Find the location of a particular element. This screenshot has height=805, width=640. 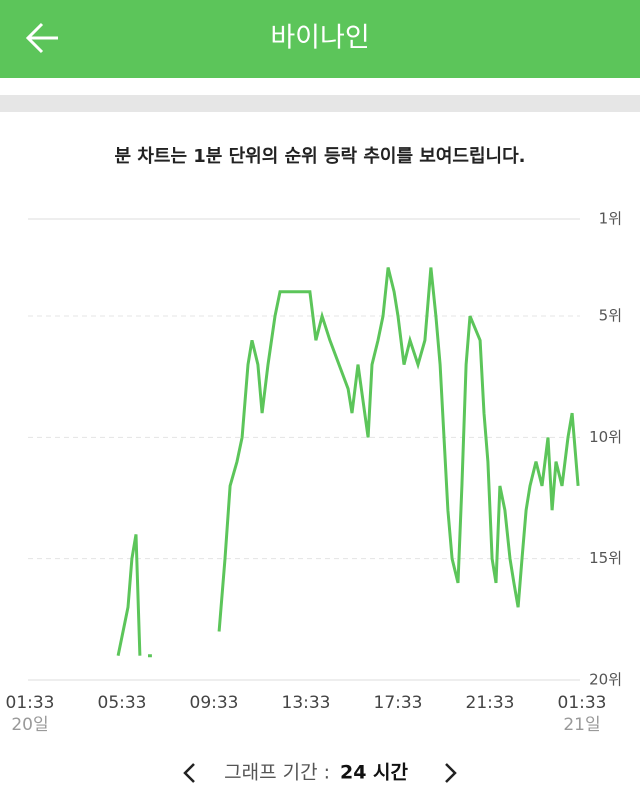

x-tick-label: 05:33 is located at coordinates (122, 703).